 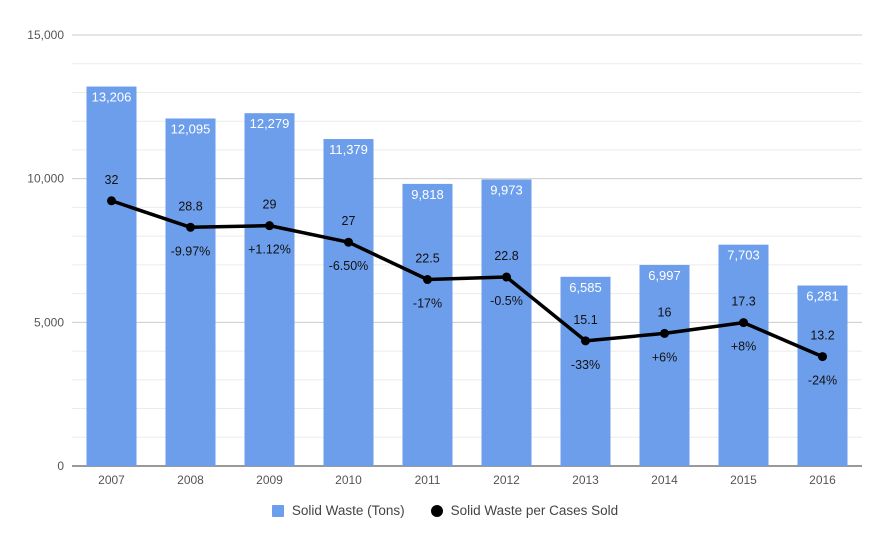 I want to click on x-tick-label: 2014, so click(x=664, y=480).